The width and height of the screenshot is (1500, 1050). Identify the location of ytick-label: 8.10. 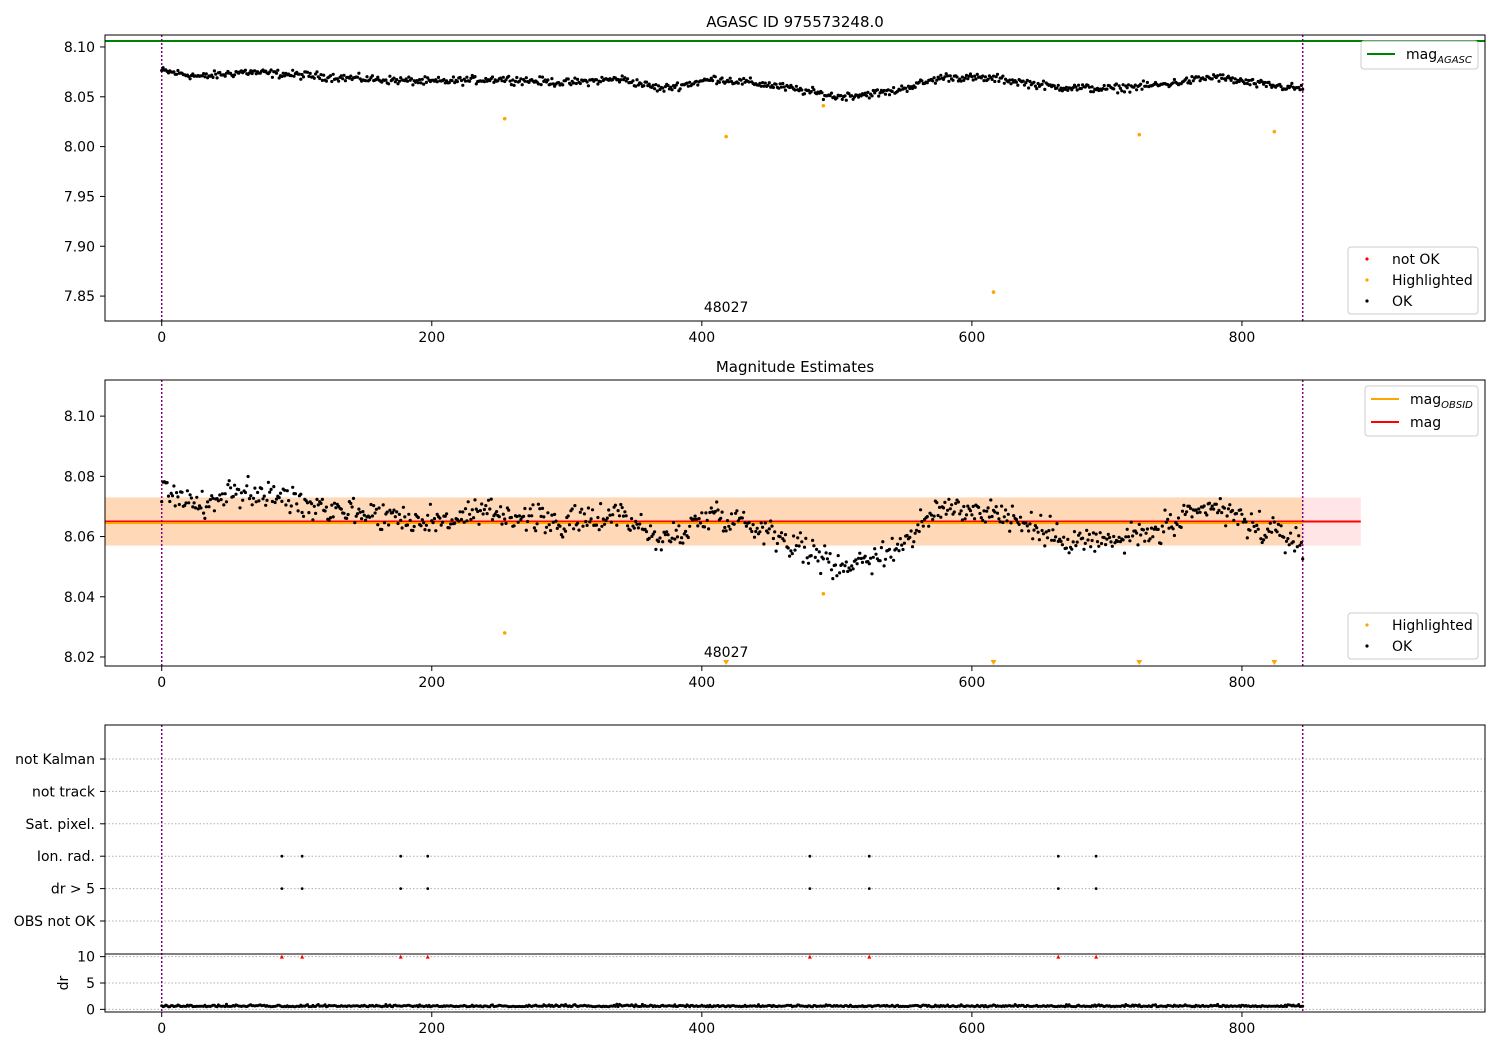
(79, 417).